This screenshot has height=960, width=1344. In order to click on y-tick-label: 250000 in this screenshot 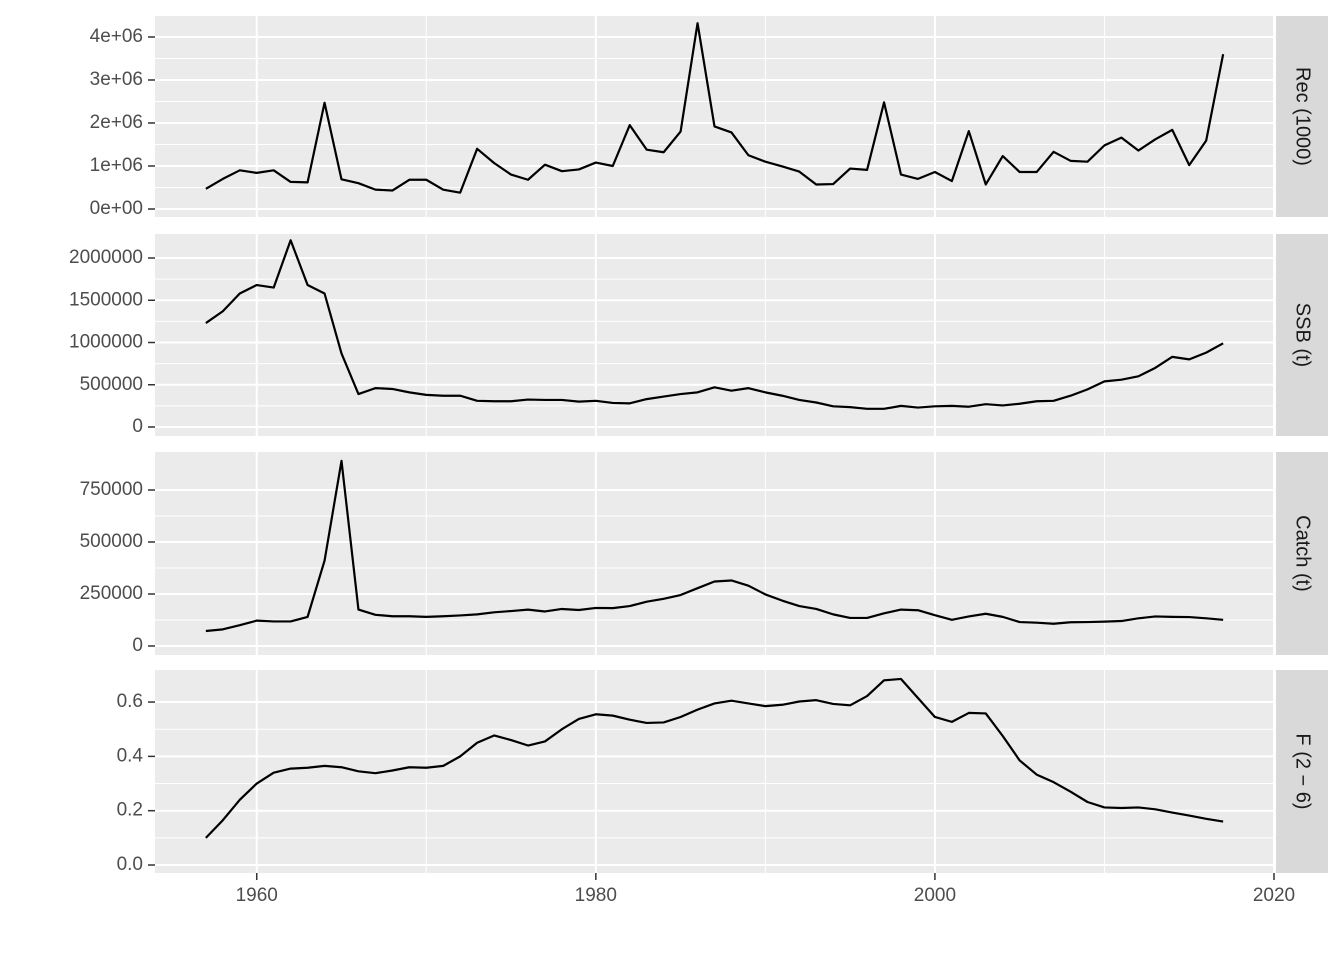, I will do `click(111, 593)`.